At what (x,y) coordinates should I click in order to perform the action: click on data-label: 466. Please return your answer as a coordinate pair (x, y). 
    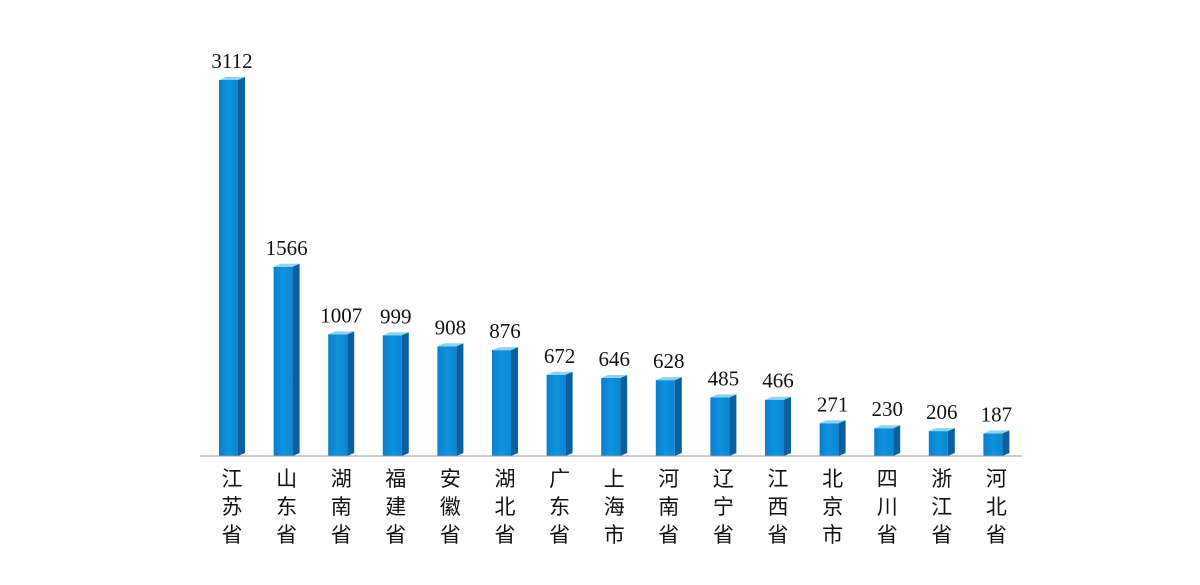
    Looking at the image, I should click on (778, 381).